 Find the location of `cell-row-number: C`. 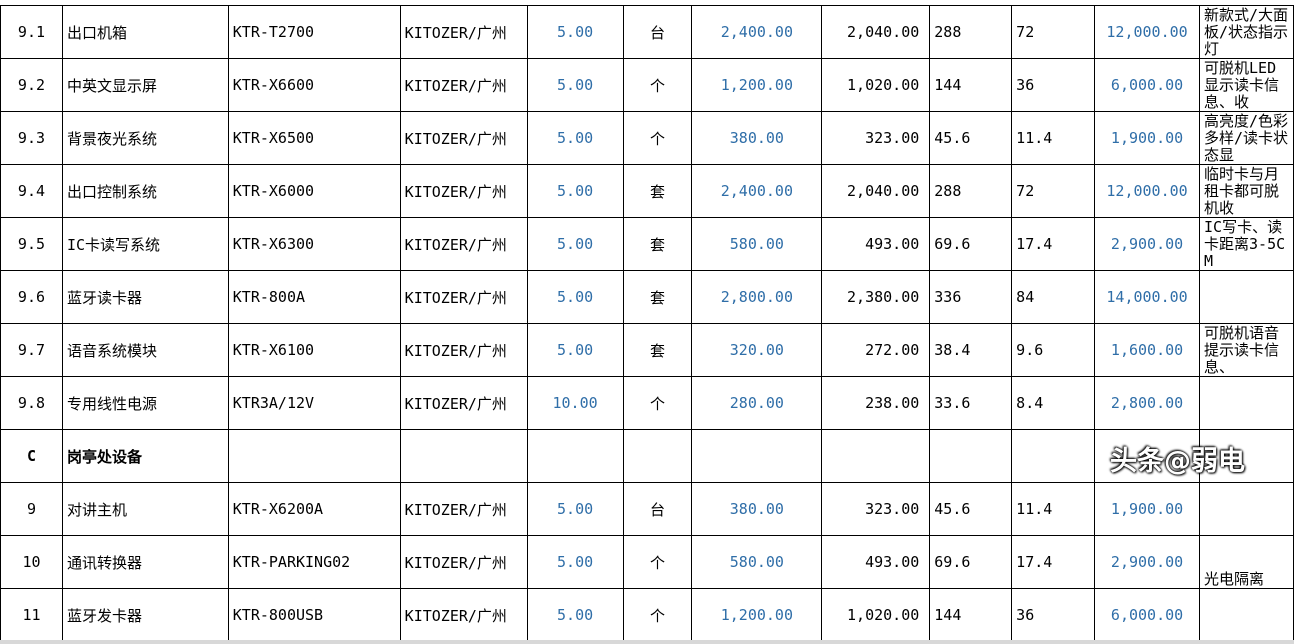

cell-row-number: C is located at coordinates (31, 456).